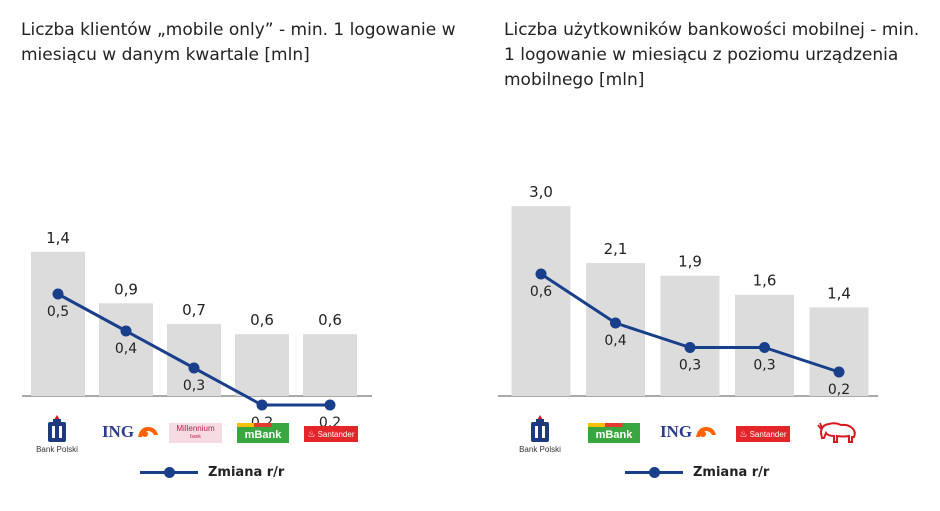  Describe the element at coordinates (690, 262) in the screenshot. I see `bar-value-label: 1,9` at that location.